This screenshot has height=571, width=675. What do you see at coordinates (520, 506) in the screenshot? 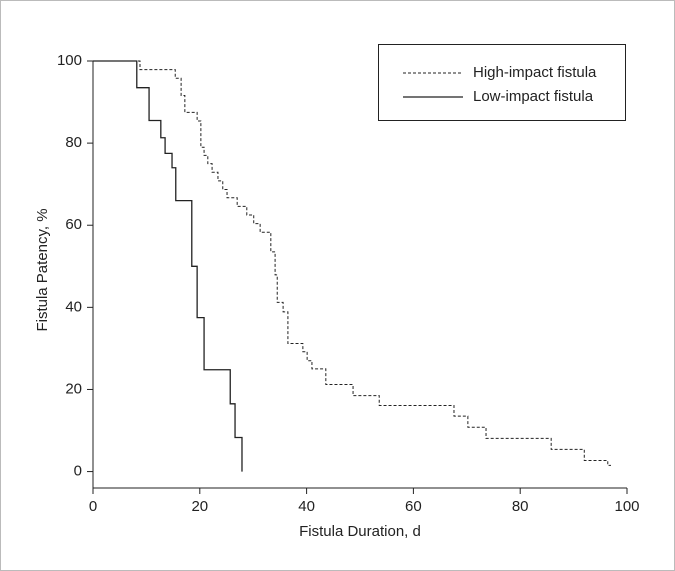
I see `x-tick-label: 80` at bounding box center [520, 506].